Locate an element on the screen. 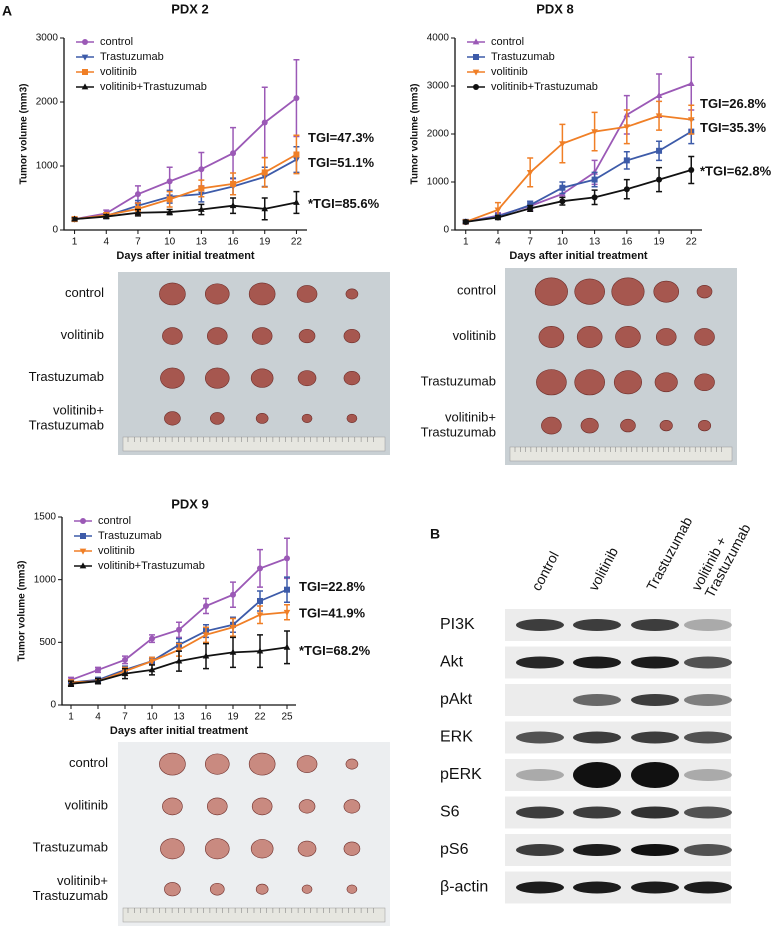 The width and height of the screenshot is (781, 929). blot-column-label: control is located at coordinates (545, 571).